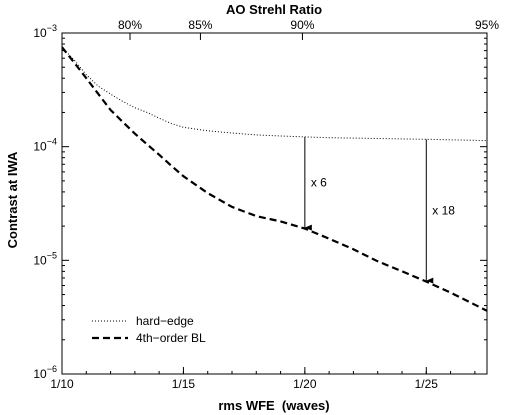 The width and height of the screenshot is (505, 415). I want to click on x-tick-label: 1/15, so click(184, 384).